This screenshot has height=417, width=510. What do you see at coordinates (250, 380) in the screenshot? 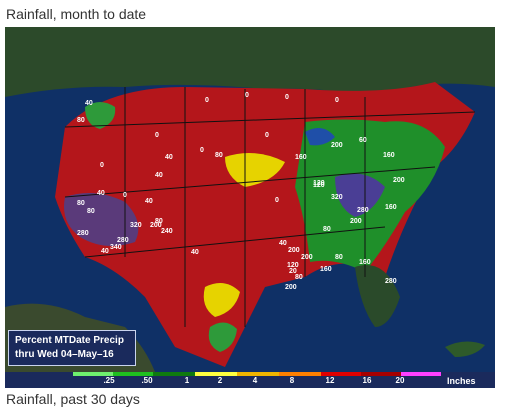
I see `color-scale-bar: .25 .50 1 2 4 8 12 16 20 Inches` at bounding box center [250, 380].